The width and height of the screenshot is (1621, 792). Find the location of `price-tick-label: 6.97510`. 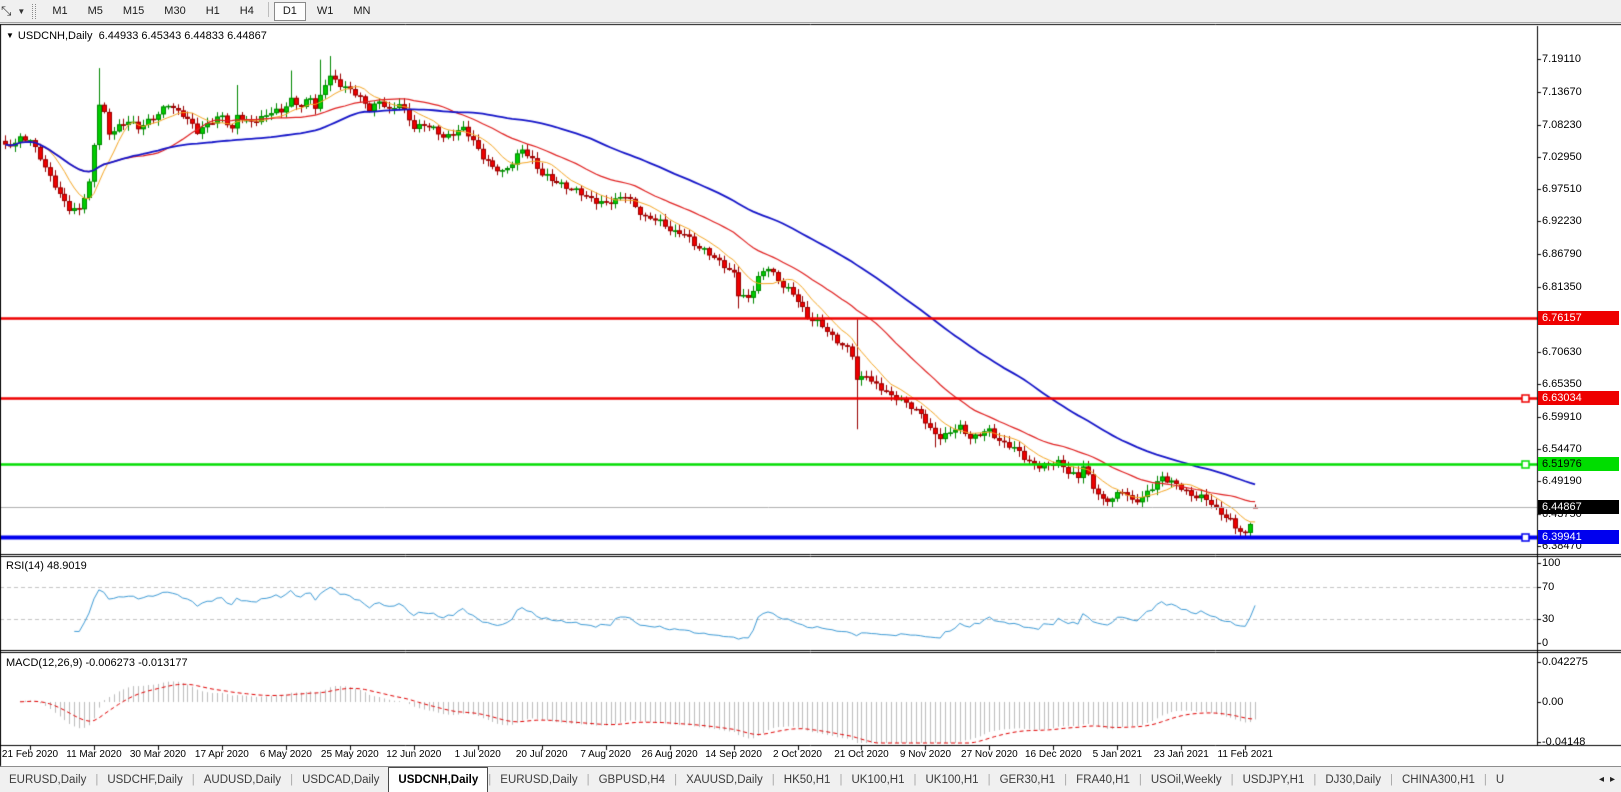

price-tick-label: 6.97510 is located at coordinates (1562, 189).